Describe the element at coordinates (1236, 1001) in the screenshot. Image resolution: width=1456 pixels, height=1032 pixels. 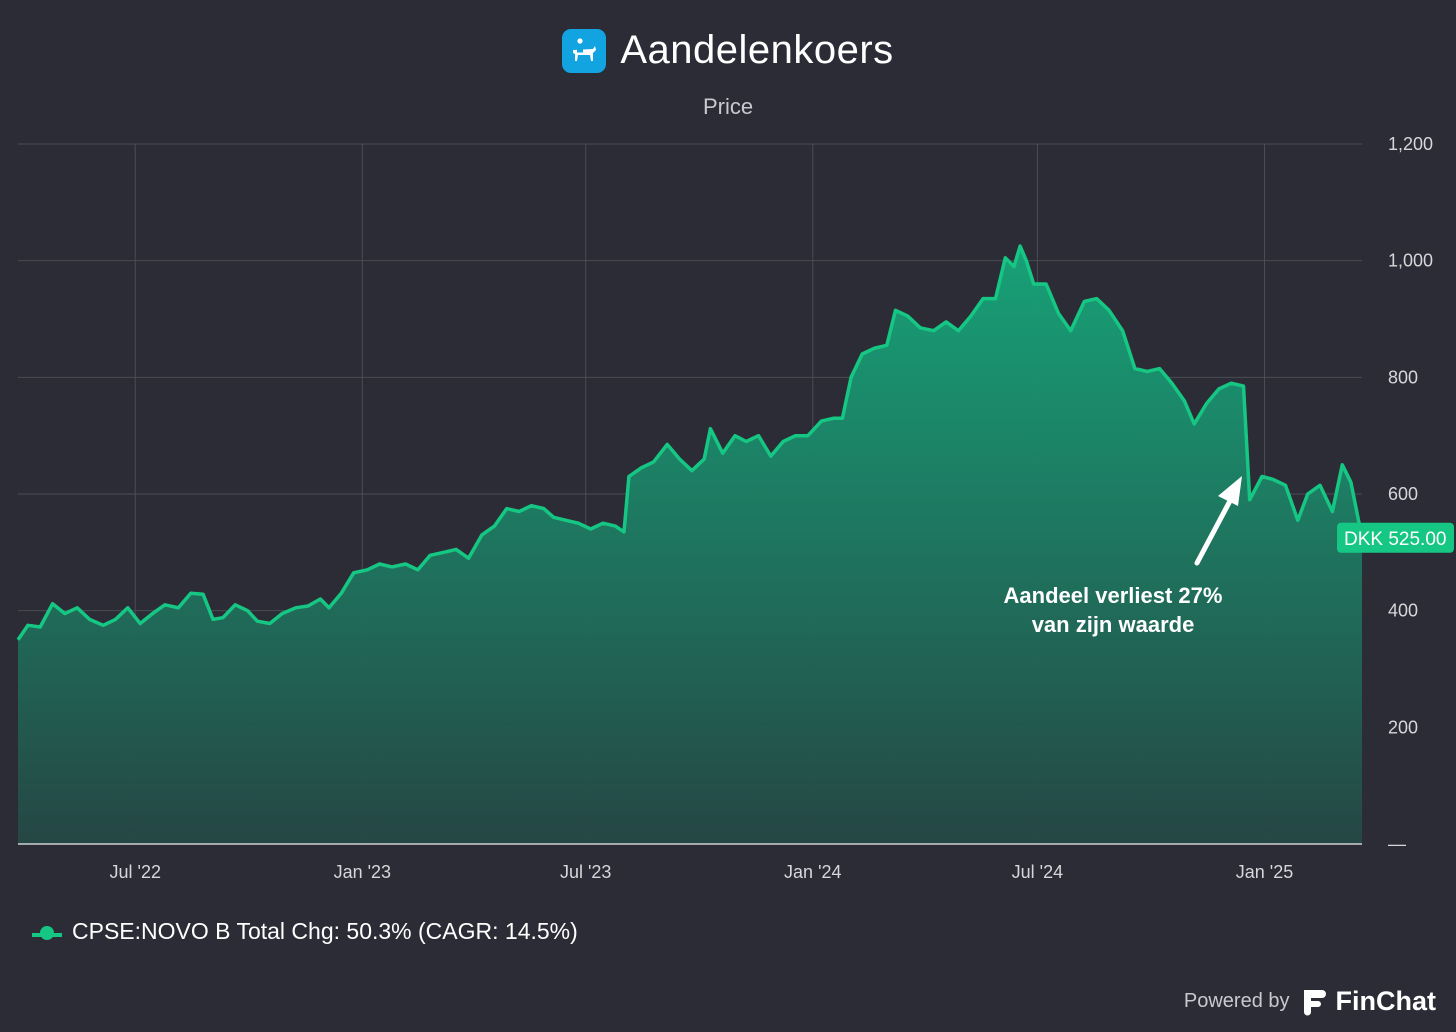
I see `powered-by-text: Powered by` at that location.